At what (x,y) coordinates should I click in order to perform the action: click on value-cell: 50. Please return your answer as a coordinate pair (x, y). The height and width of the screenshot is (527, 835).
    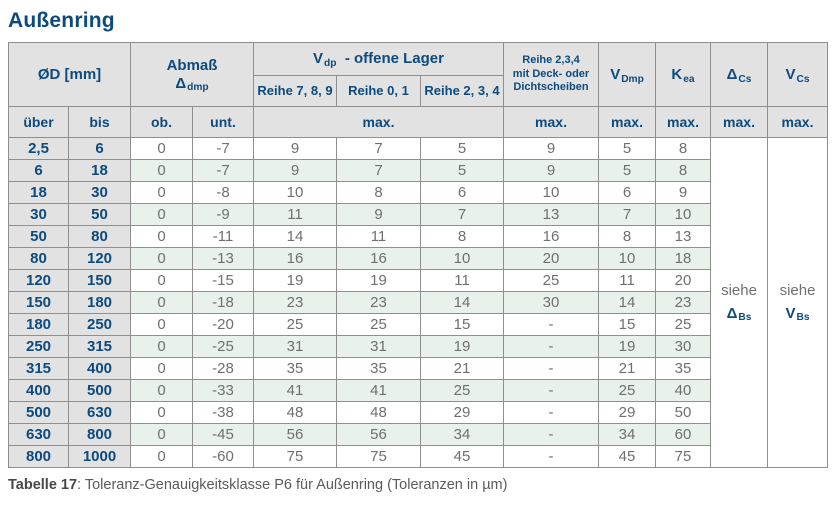
    Looking at the image, I should click on (683, 412).